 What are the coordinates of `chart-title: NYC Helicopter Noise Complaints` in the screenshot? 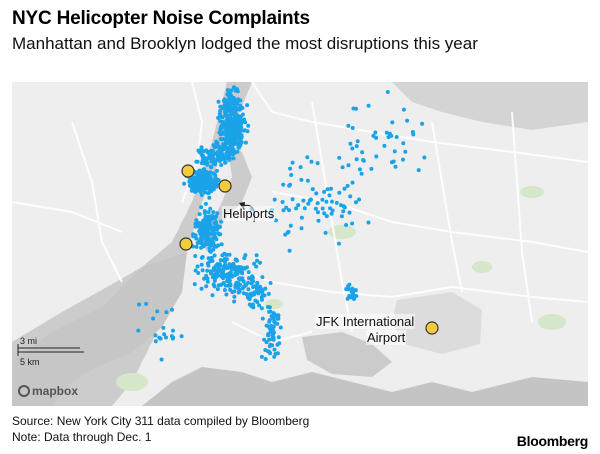 It's located at (161, 18).